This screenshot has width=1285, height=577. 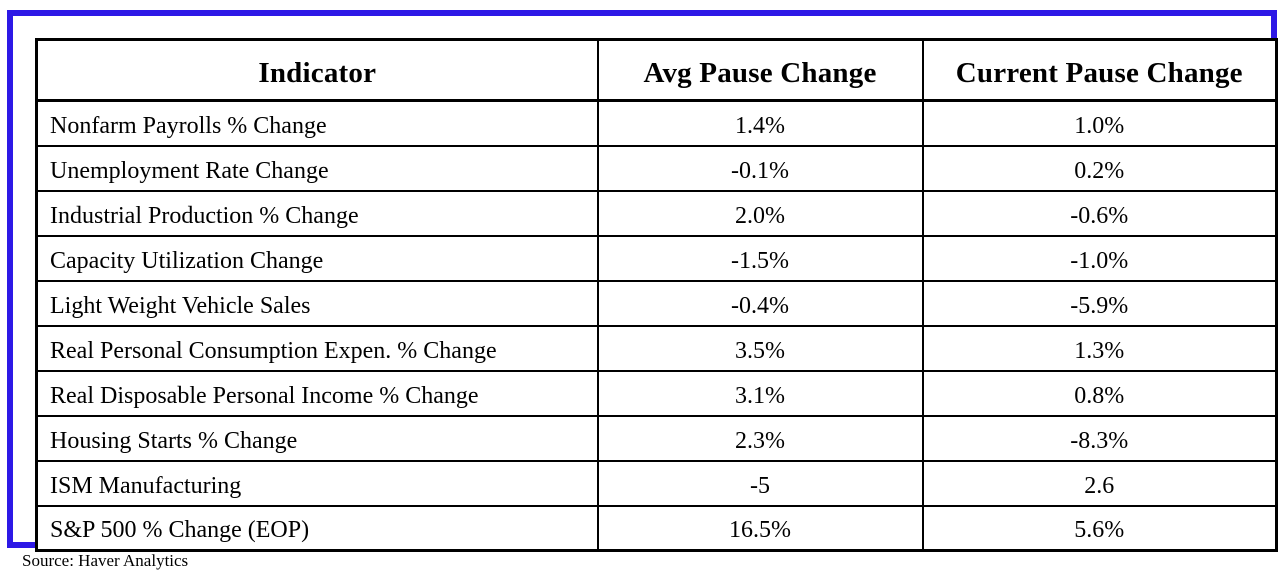 I want to click on indicator-cell: Housing Starts % Change, so click(x=317, y=438).